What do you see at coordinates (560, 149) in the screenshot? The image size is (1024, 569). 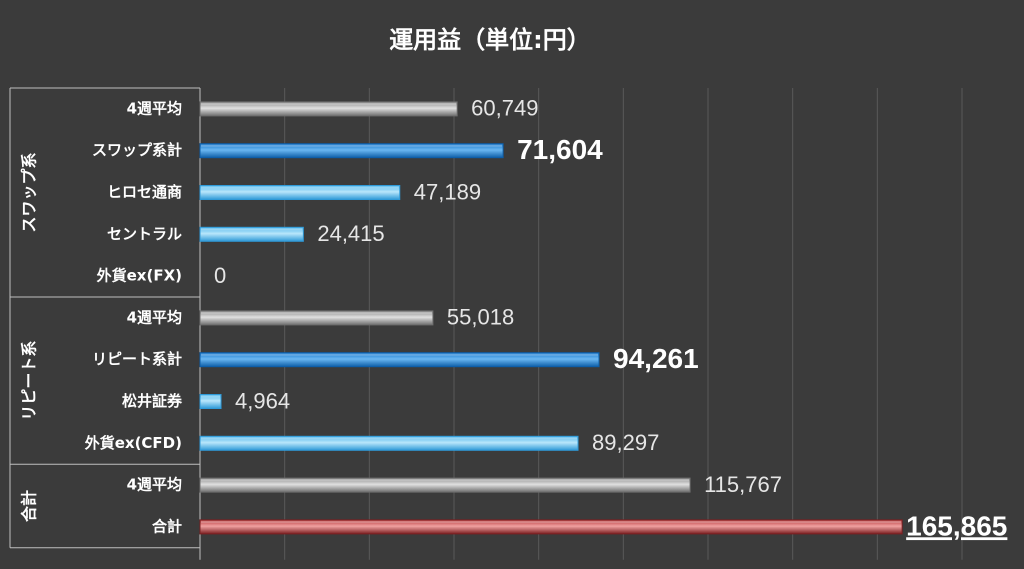 I see `value-label: 71,604` at bounding box center [560, 149].